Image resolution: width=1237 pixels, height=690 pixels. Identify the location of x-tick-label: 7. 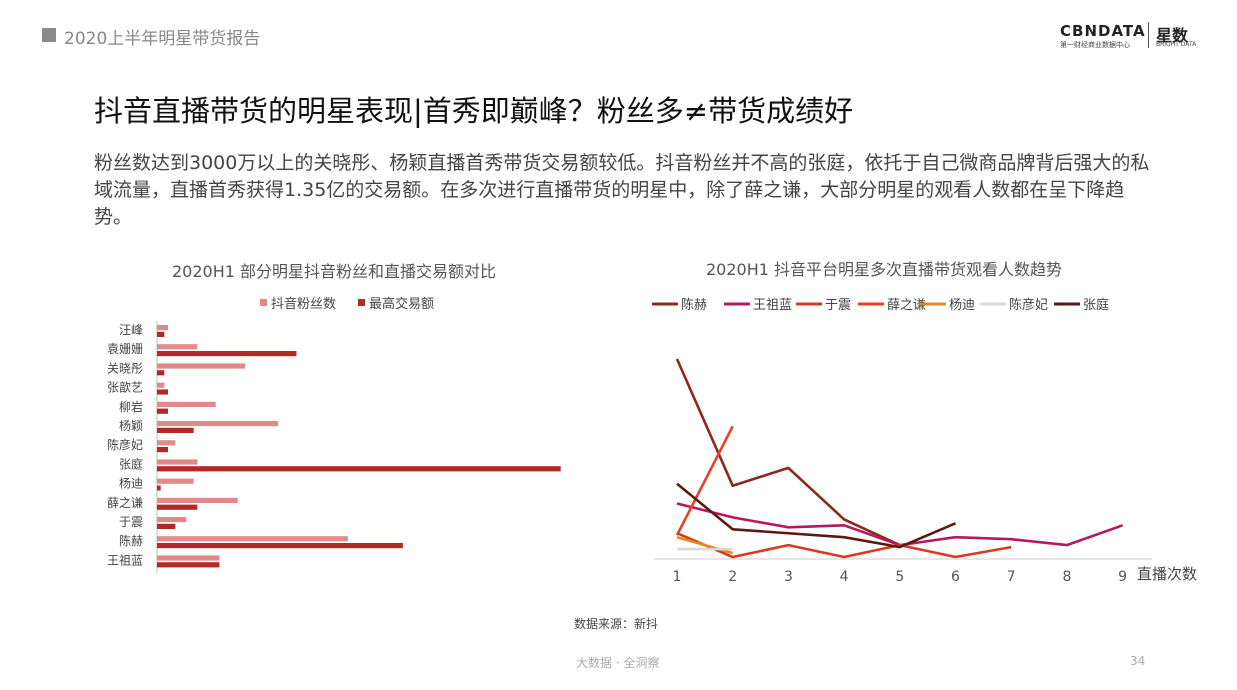
(1011, 577).